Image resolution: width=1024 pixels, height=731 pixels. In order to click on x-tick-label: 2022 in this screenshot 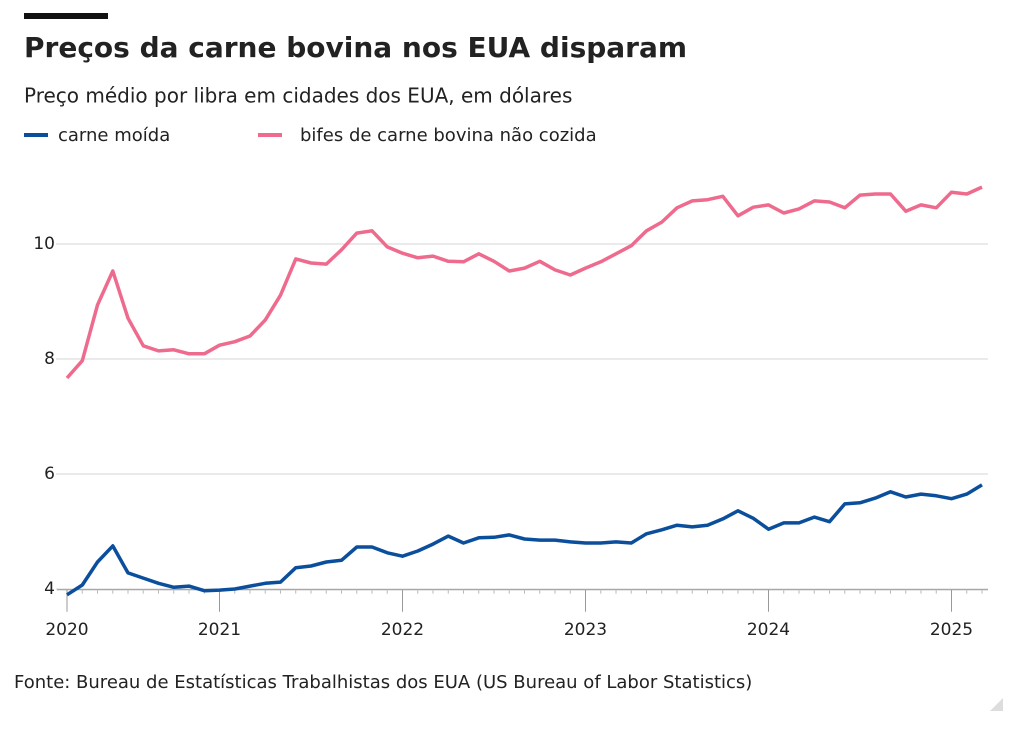, I will do `click(402, 630)`.